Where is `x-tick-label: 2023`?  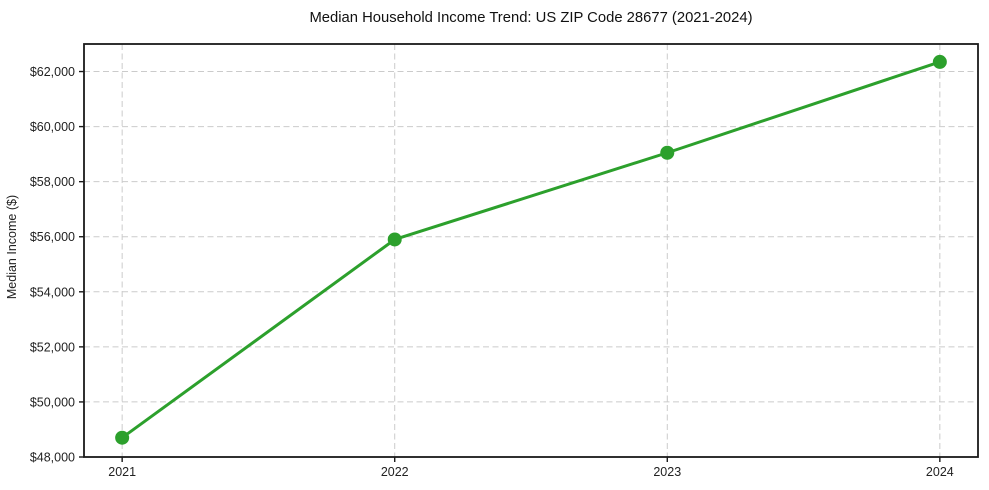
x-tick-label: 2023 is located at coordinates (667, 472).